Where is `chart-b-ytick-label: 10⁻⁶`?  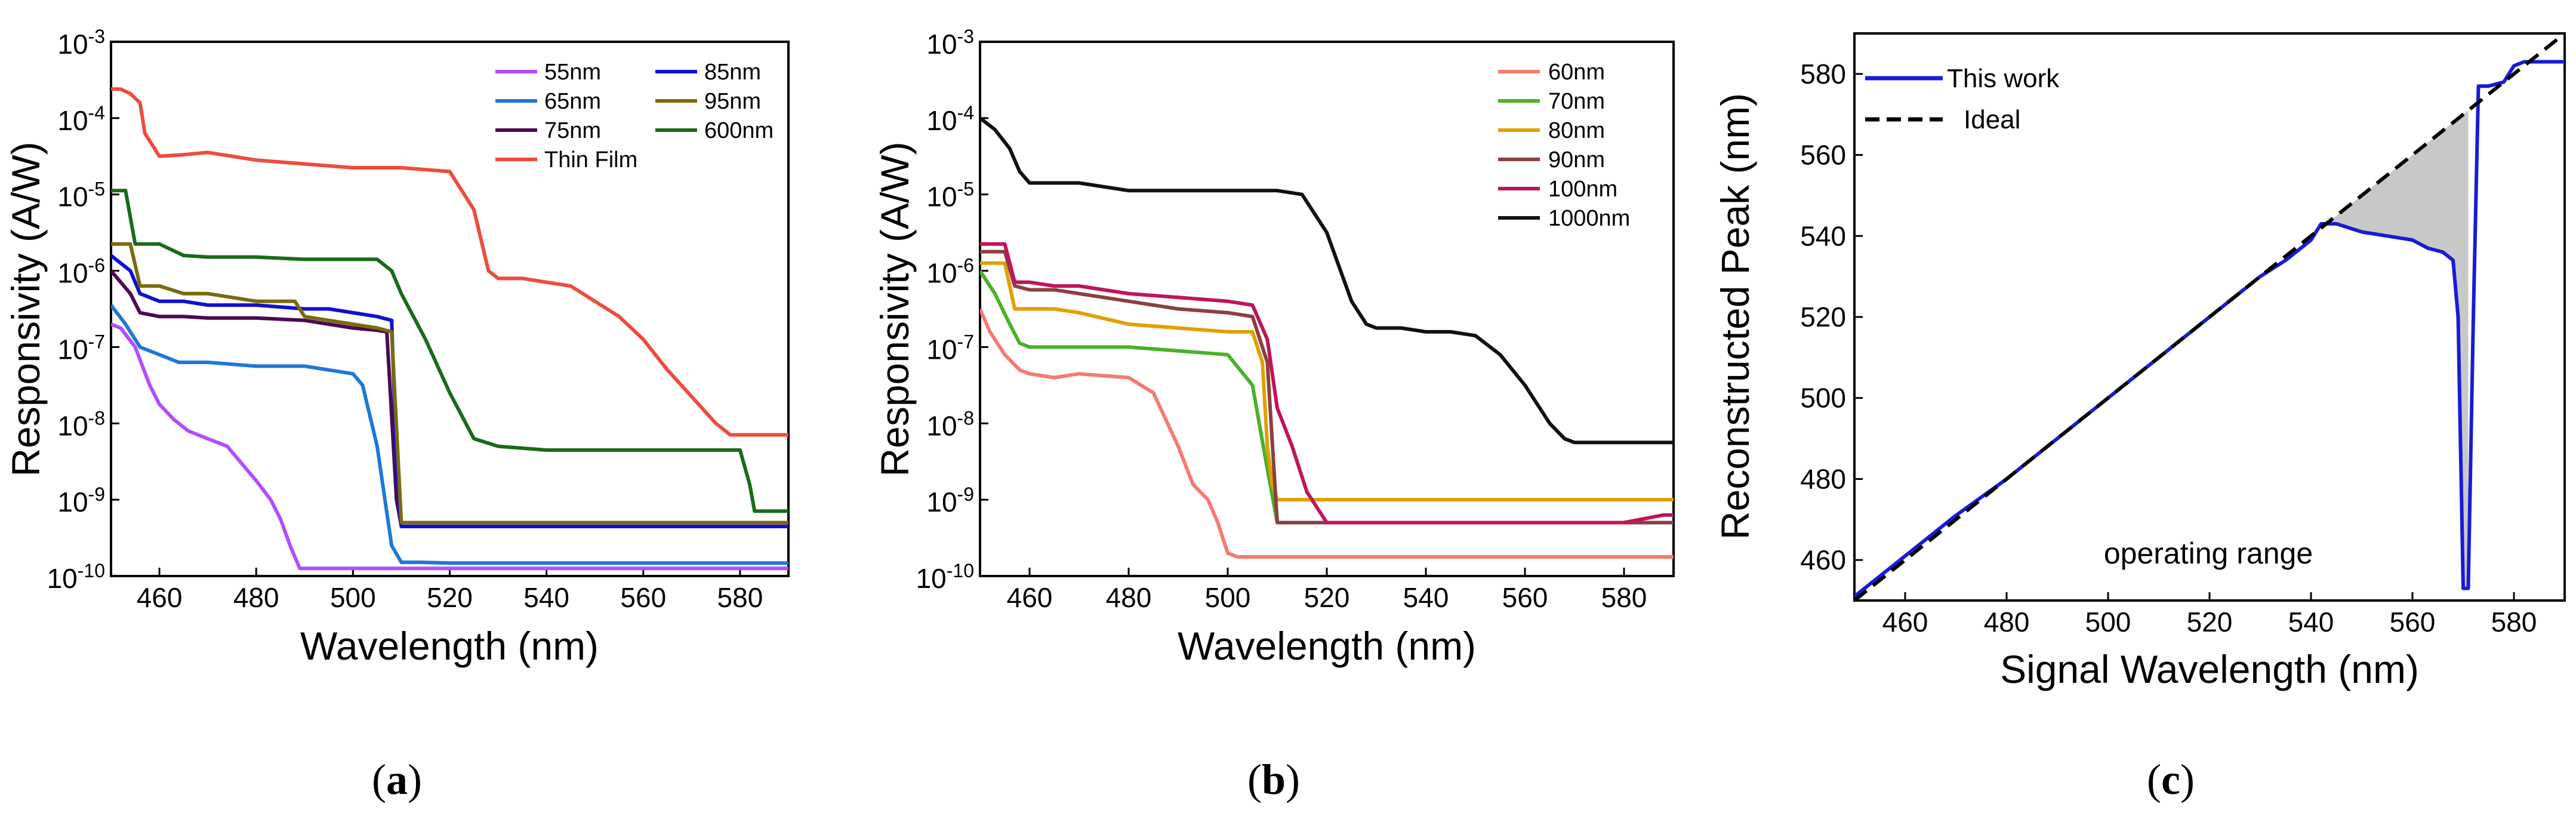 chart-b-ytick-label: 10⁻⁶ is located at coordinates (950, 272).